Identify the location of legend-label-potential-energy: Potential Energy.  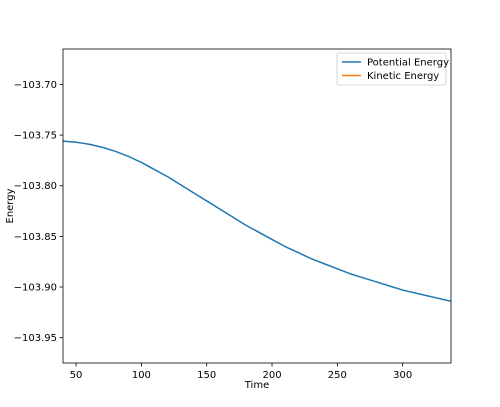
(408, 63).